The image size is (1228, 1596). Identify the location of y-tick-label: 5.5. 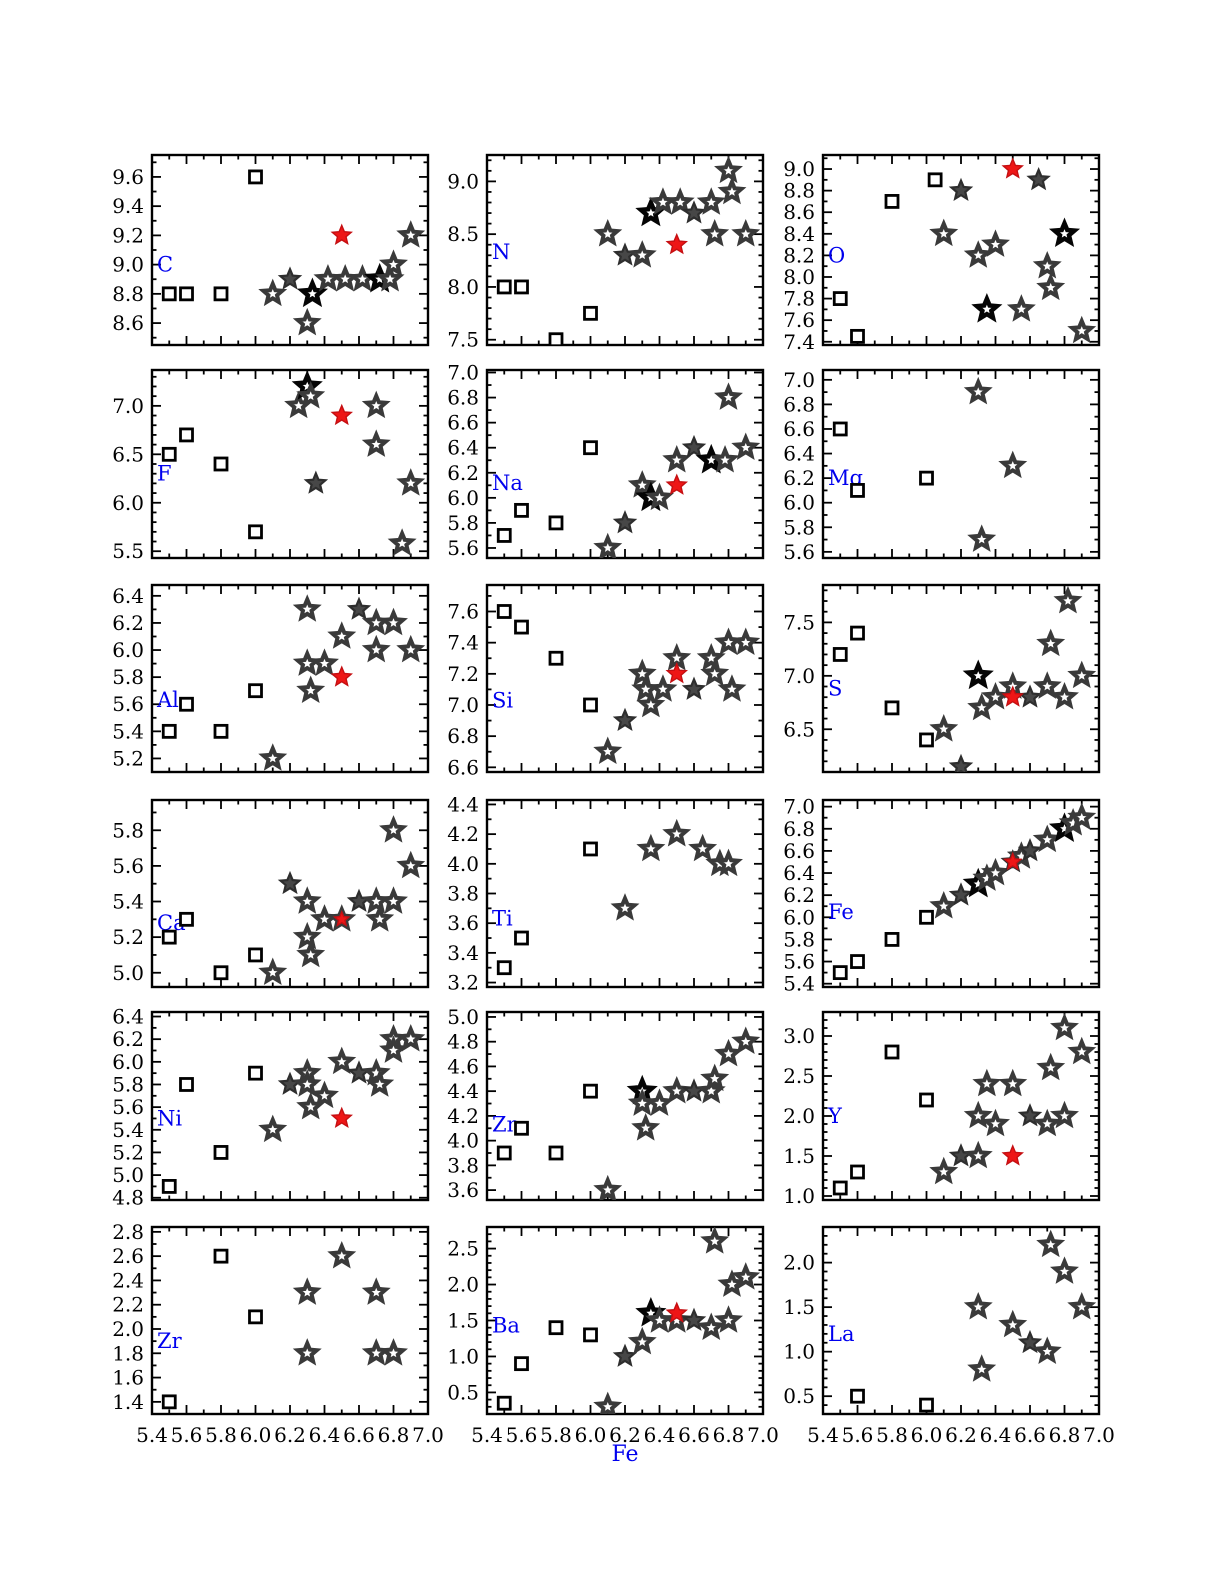
(128, 551).